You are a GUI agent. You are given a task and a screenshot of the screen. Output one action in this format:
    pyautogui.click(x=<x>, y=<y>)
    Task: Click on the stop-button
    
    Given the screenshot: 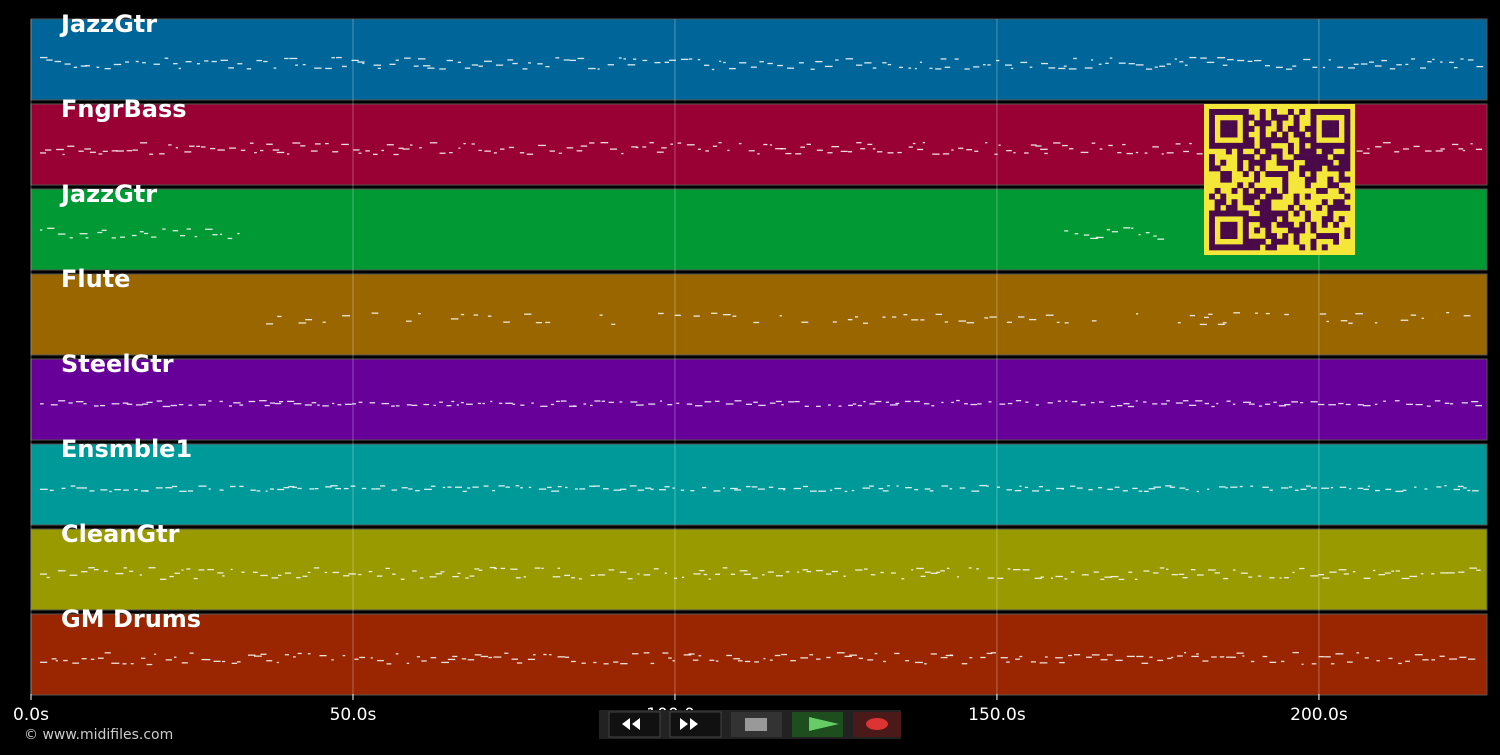 What is the action you would take?
    pyautogui.click(x=756, y=724)
    